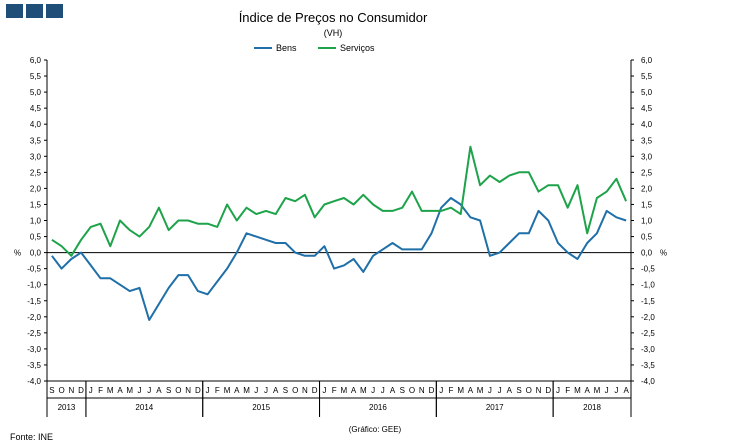  What do you see at coordinates (32, 437) in the screenshot?
I see `source-note: Fonte: INE` at bounding box center [32, 437].